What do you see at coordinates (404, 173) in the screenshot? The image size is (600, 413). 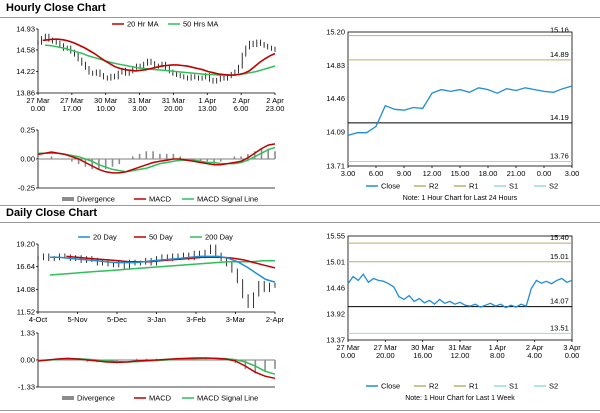 I see `hourly-24h-x-tick-label: 9.00` at bounding box center [404, 173].